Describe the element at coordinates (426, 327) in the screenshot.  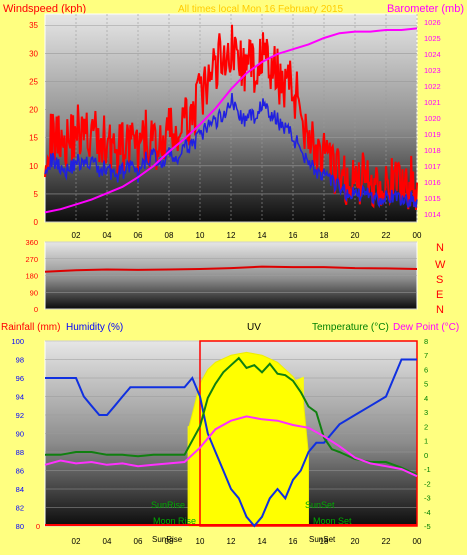
I see `dew-point-axis-title: Dew Point (°C)` at that location.